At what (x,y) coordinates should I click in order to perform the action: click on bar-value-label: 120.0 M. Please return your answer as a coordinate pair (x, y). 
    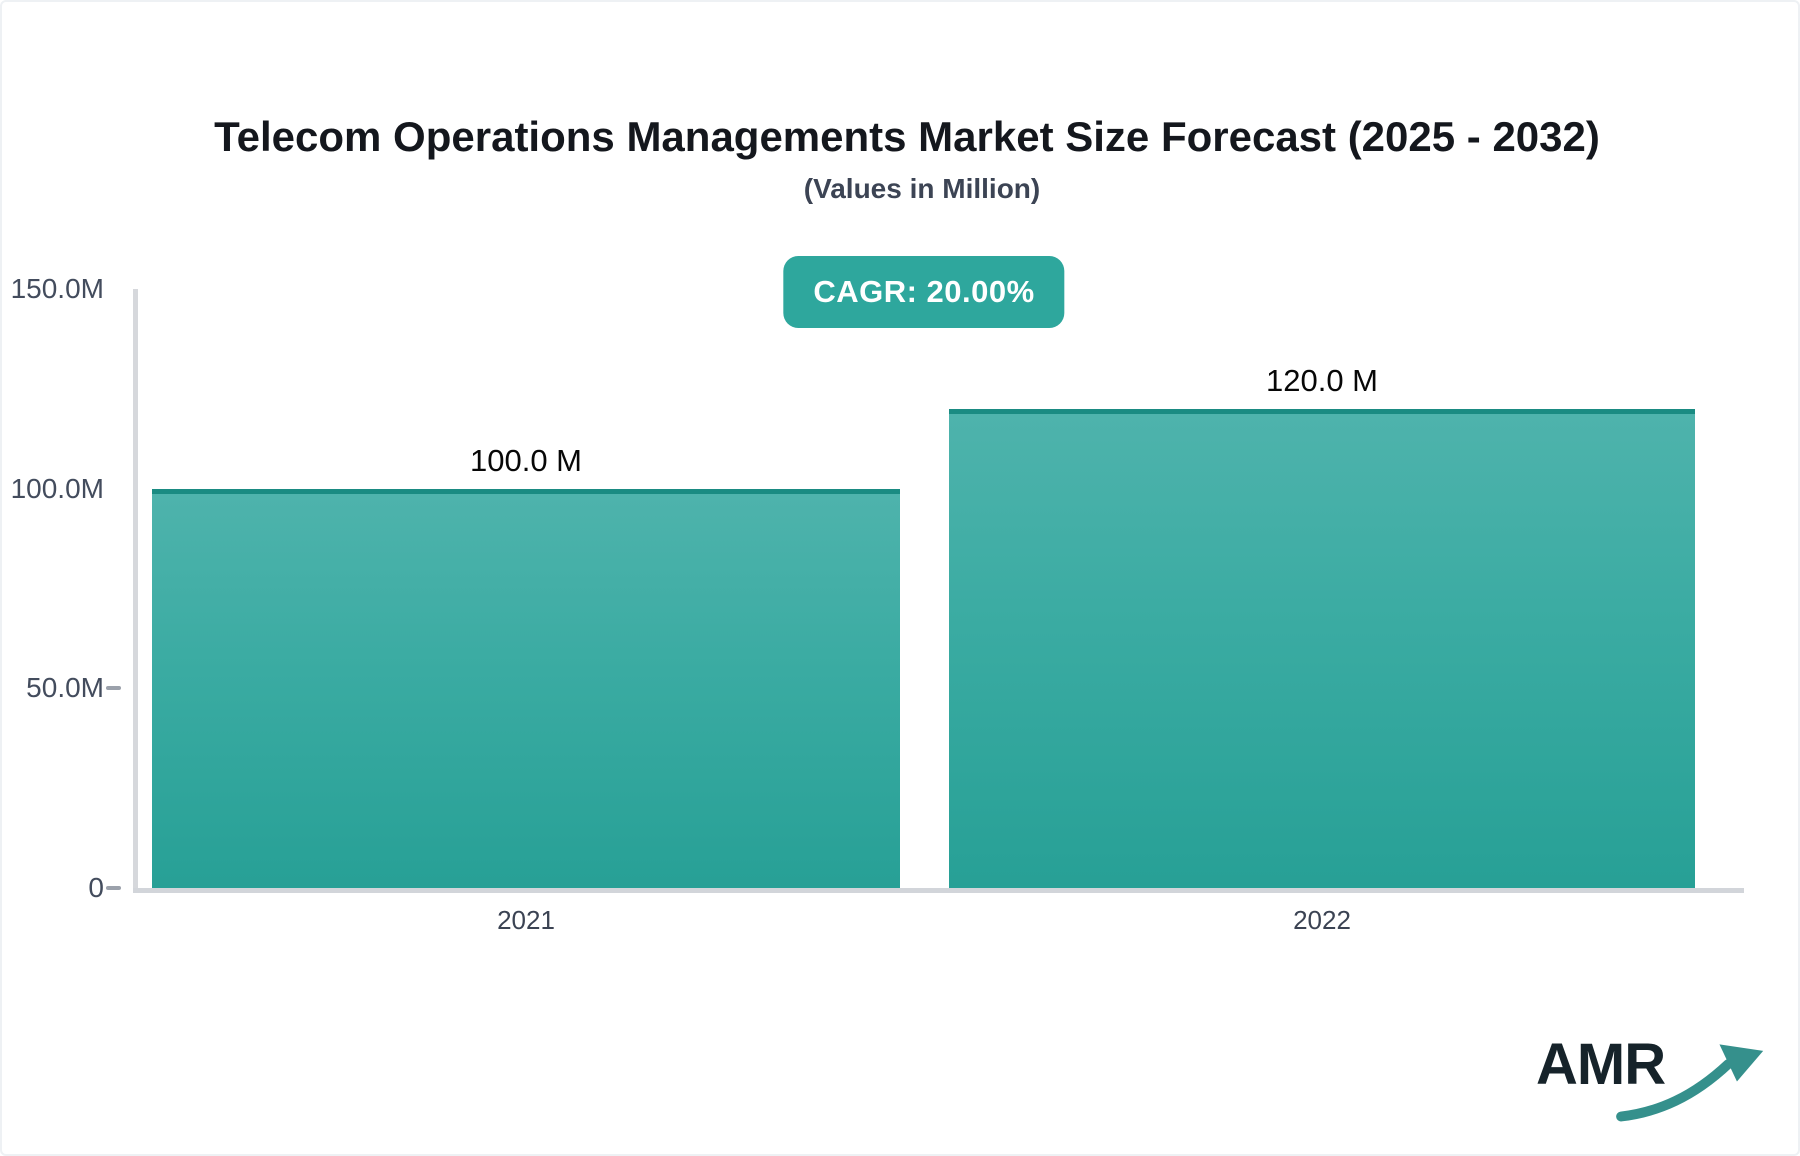
    Looking at the image, I should click on (1321, 380).